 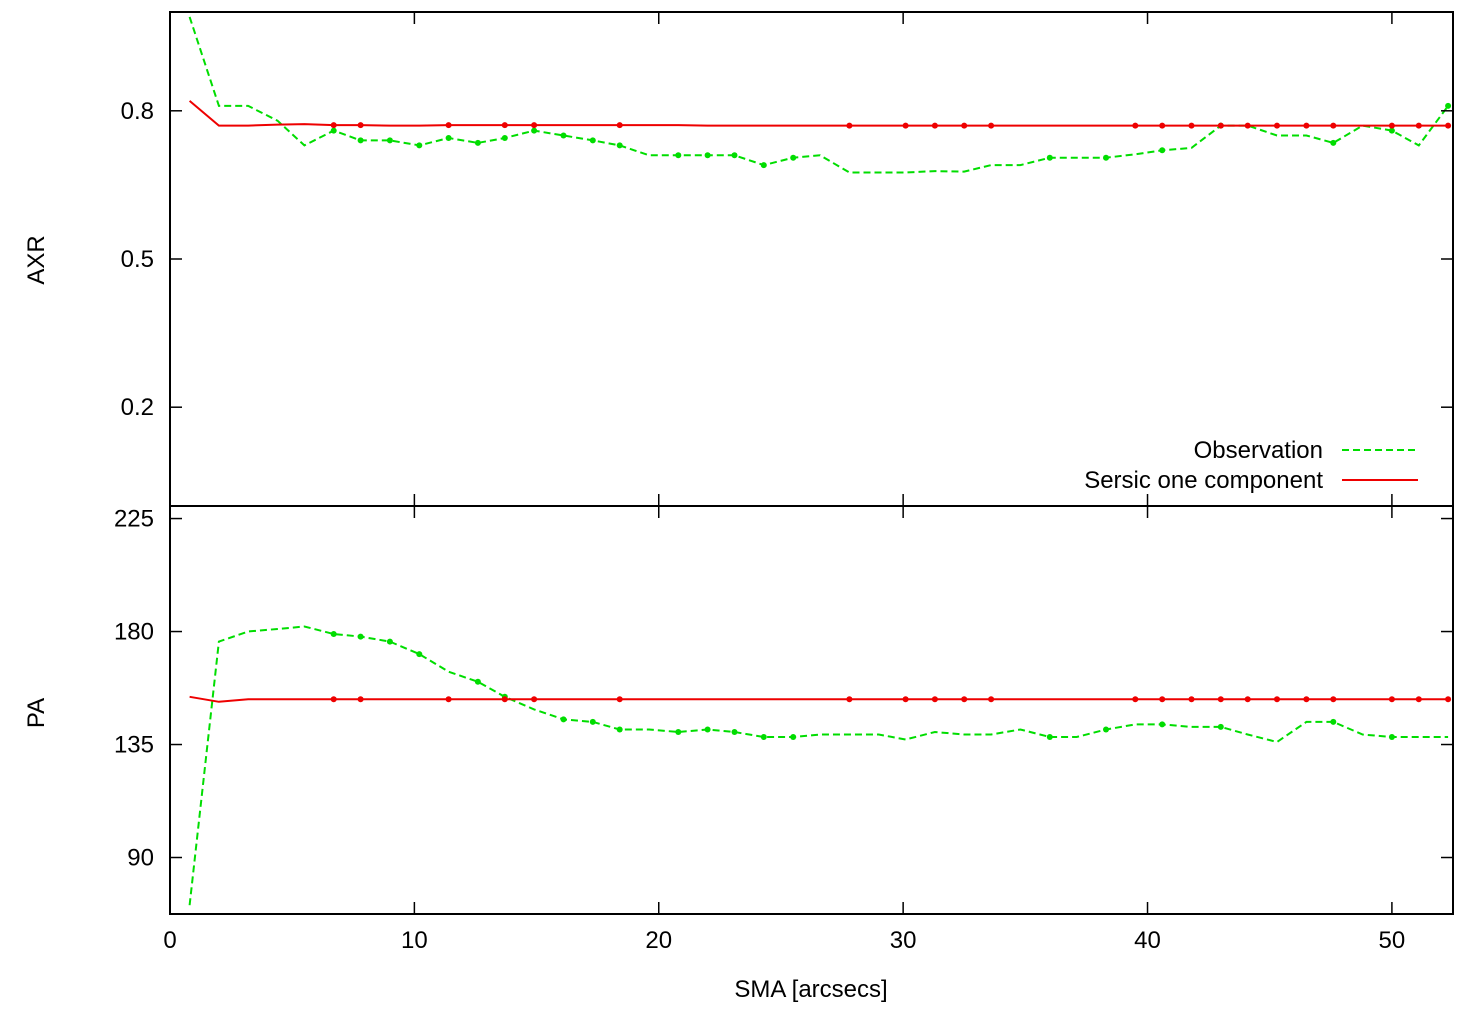 What do you see at coordinates (134, 745) in the screenshot?
I see `pa-y-tick-label: 135` at bounding box center [134, 745].